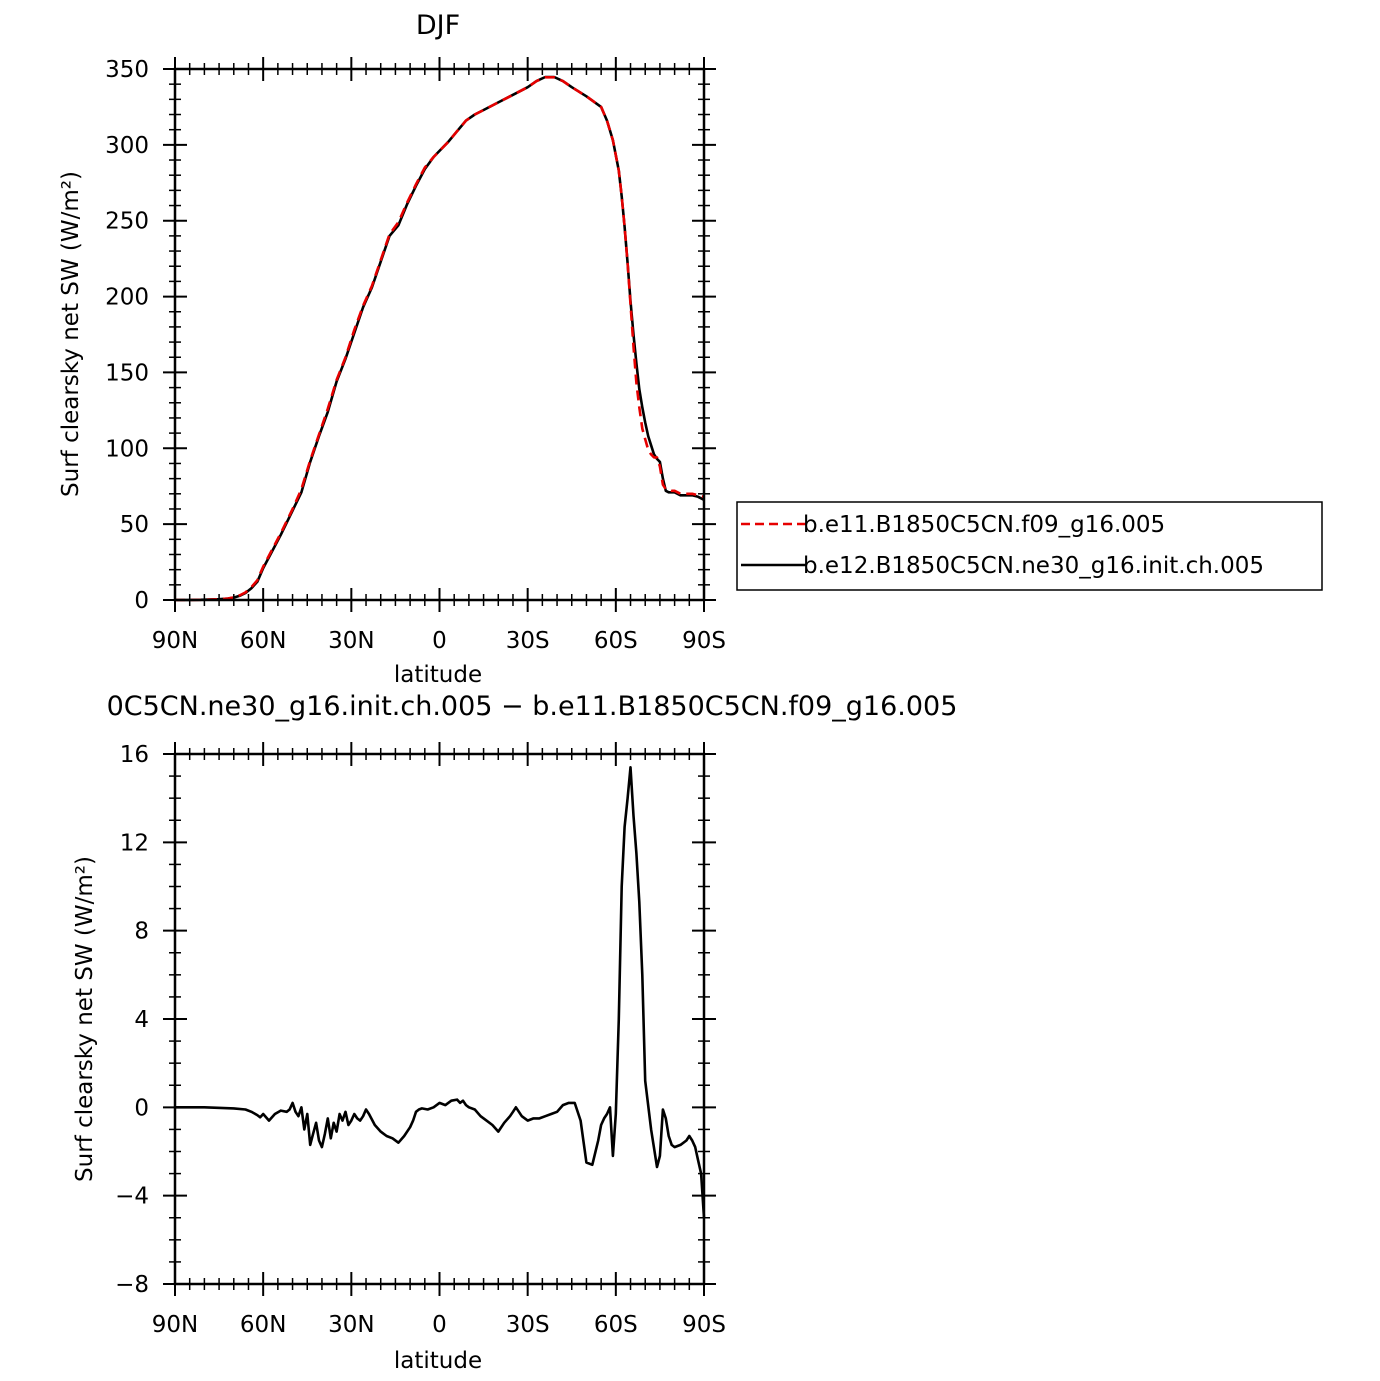 The height and width of the screenshot is (1381, 1380). What do you see at coordinates (704, 1325) in the screenshot?
I see `bottom-x-tick-label: 90S` at bounding box center [704, 1325].